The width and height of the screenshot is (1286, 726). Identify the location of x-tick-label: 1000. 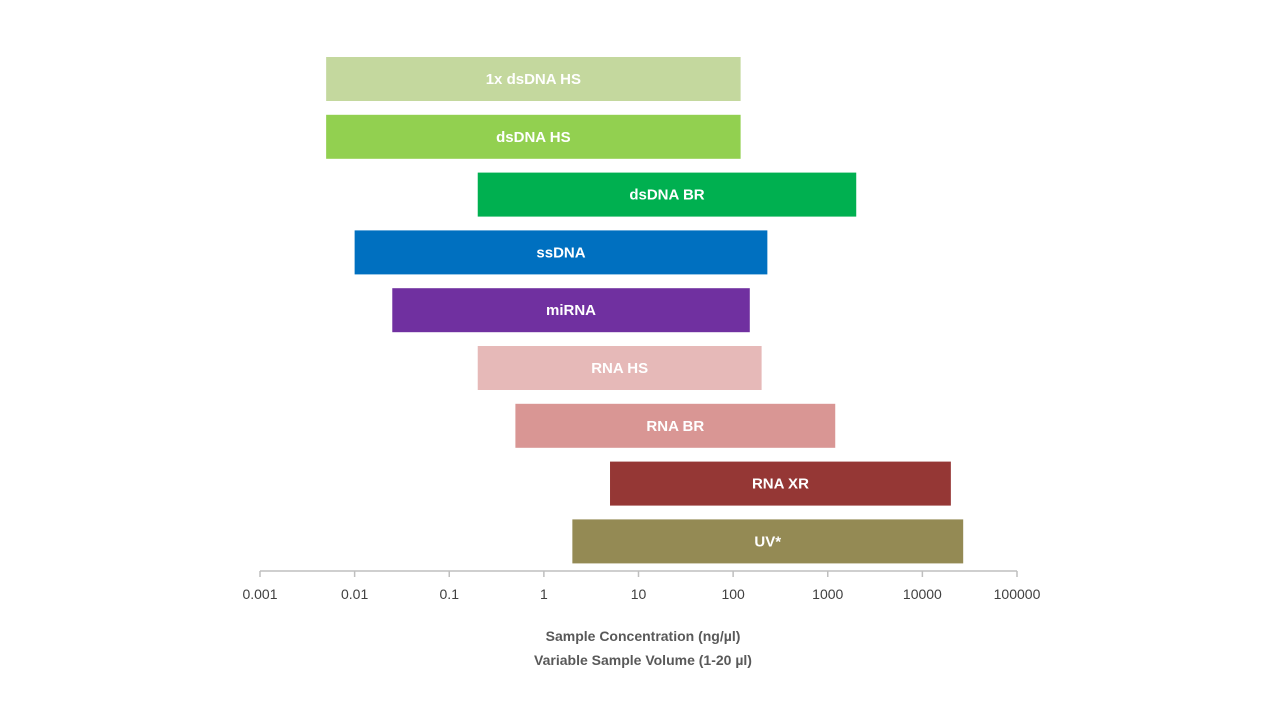
(827, 594).